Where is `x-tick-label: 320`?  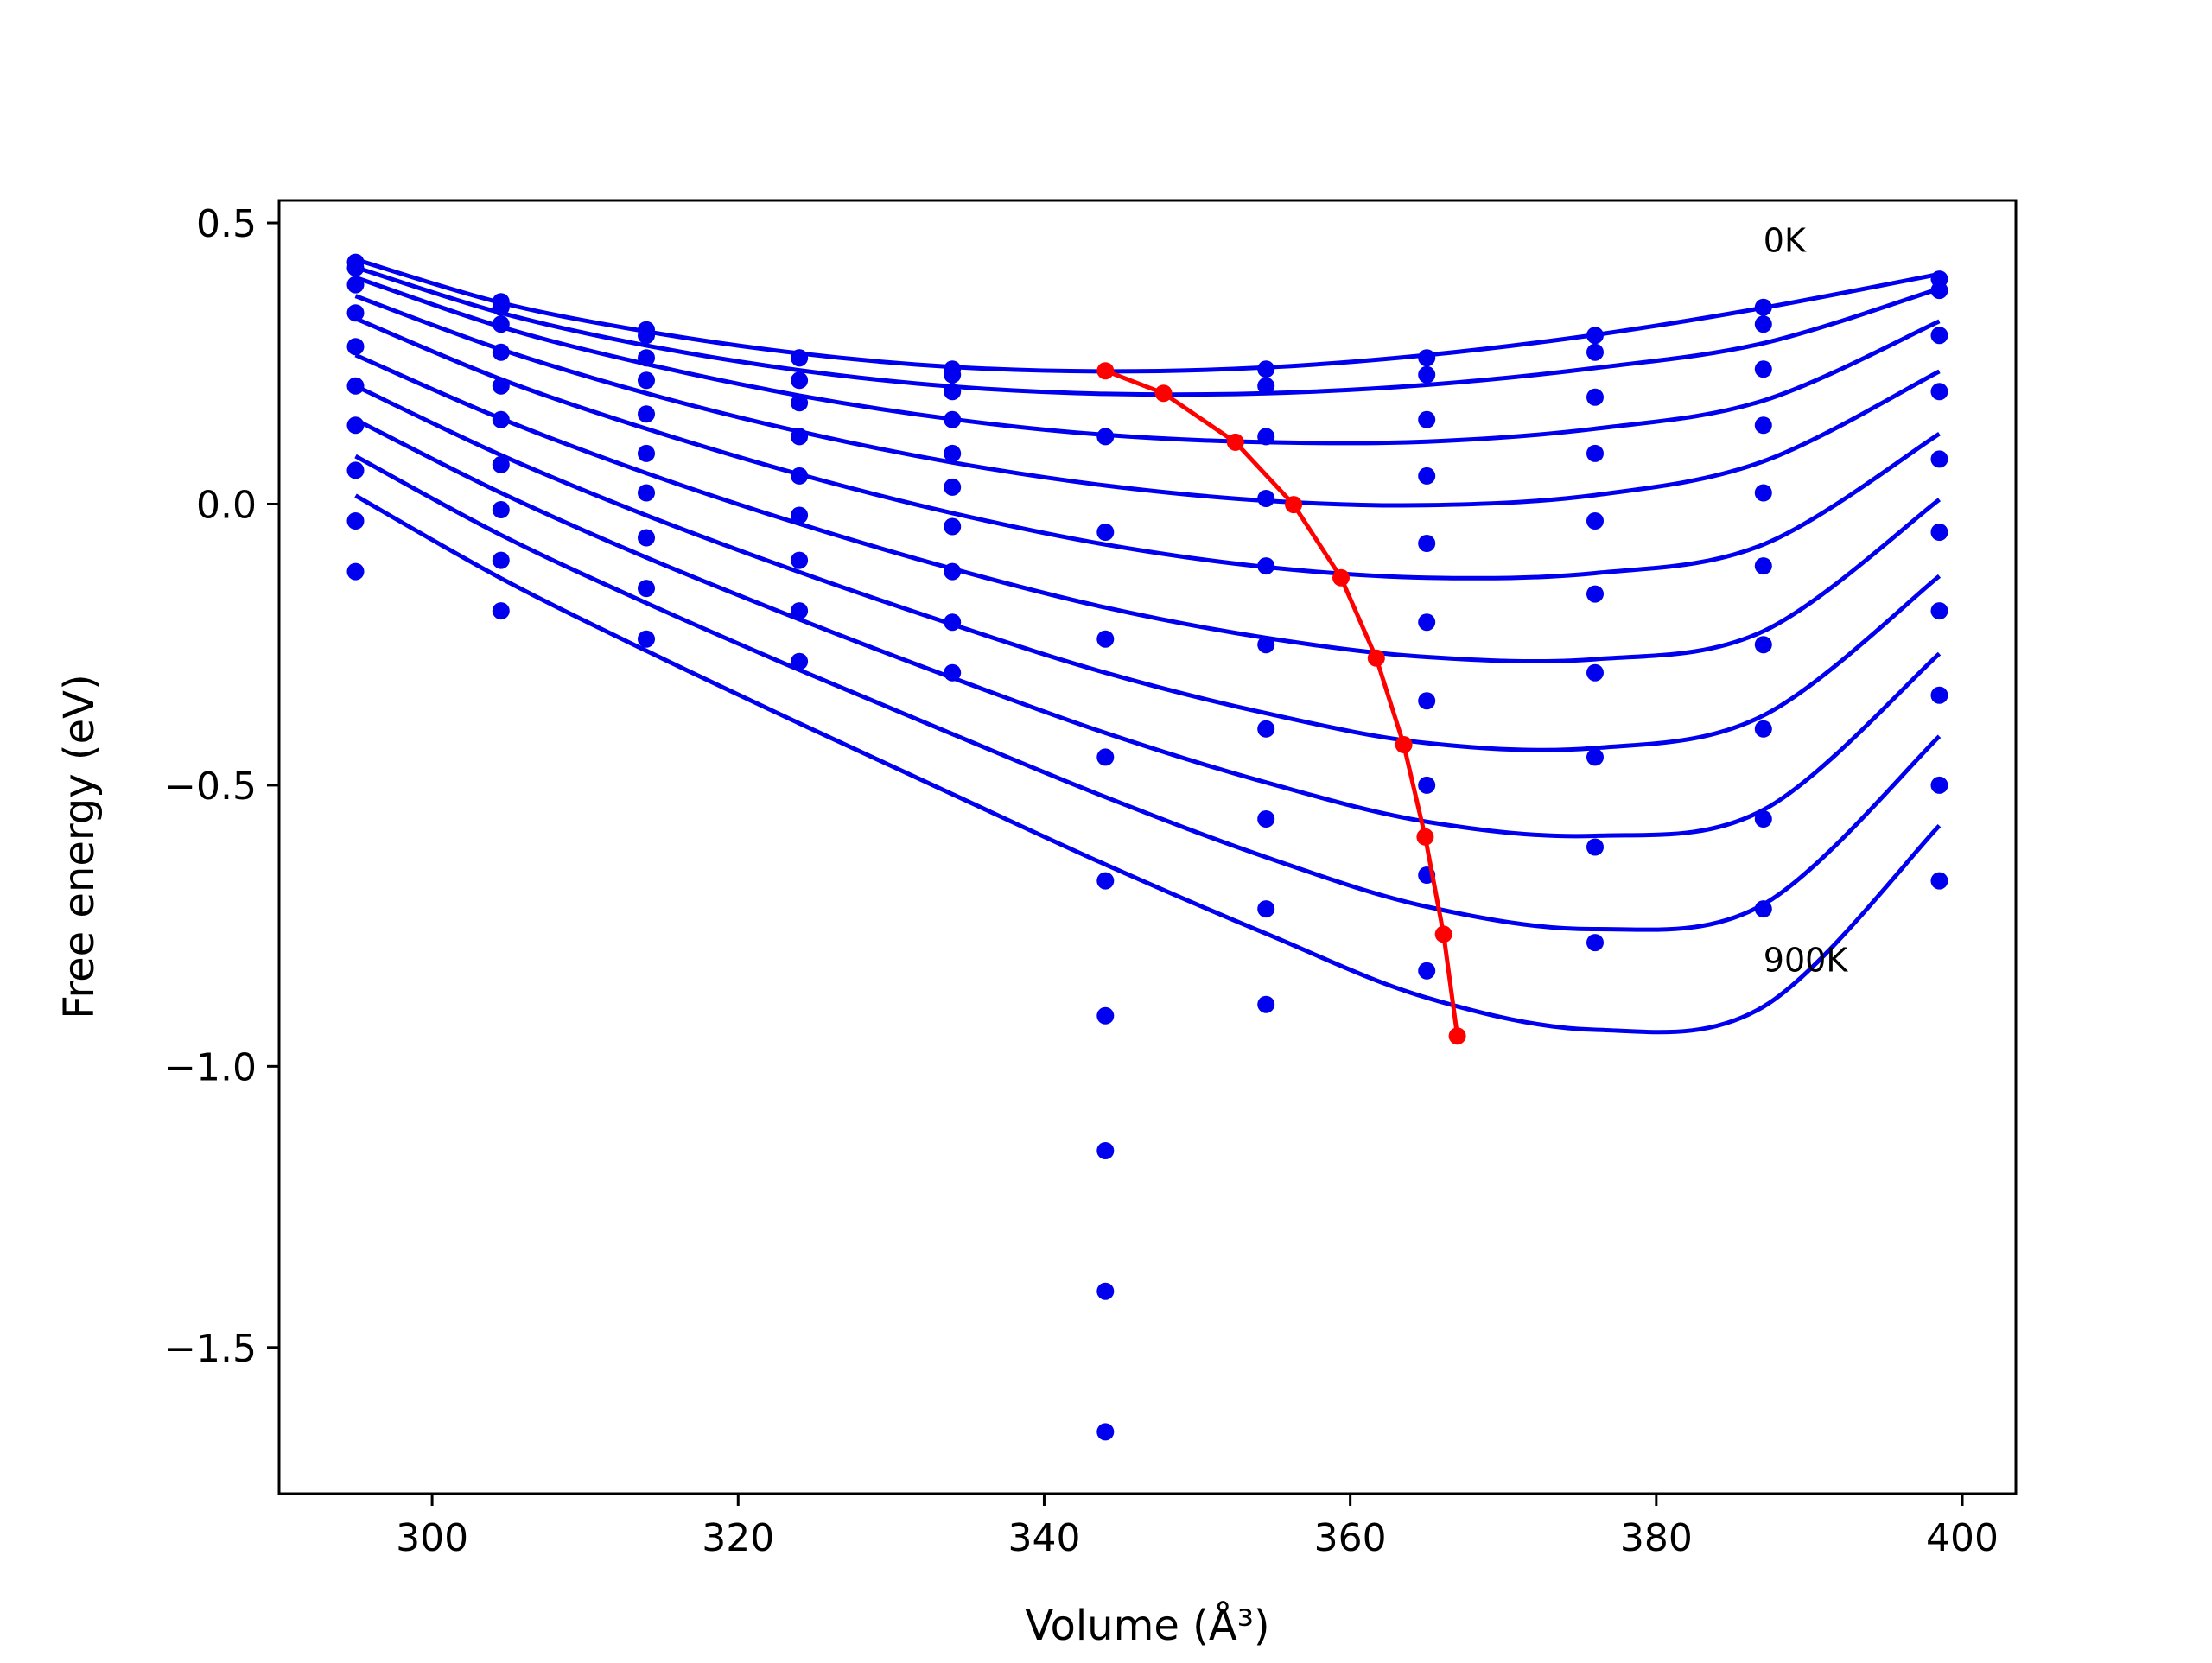
x-tick-label: 320 is located at coordinates (738, 1538).